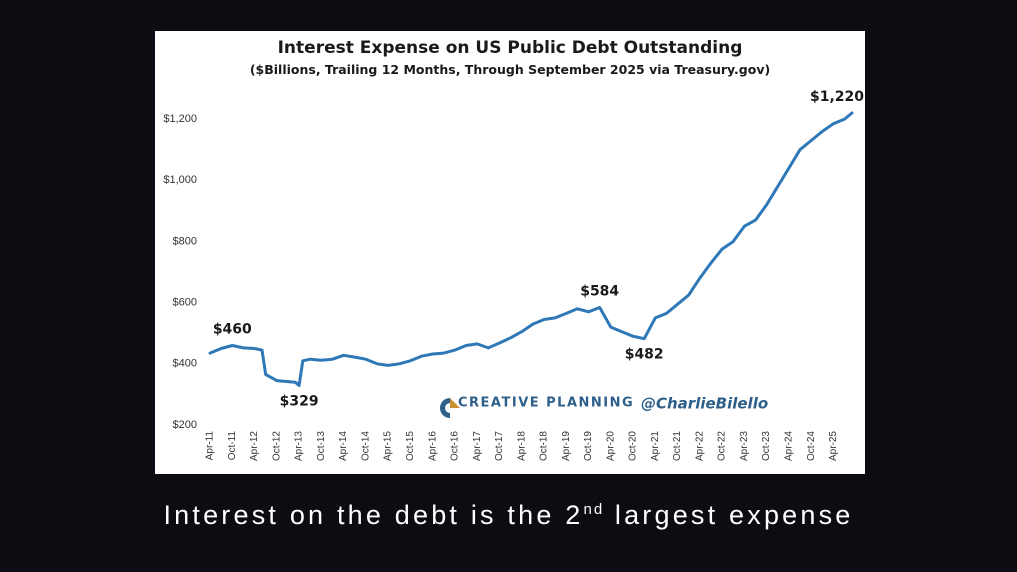  Describe the element at coordinates (599, 292) in the screenshot. I see `data-label: $584` at that location.